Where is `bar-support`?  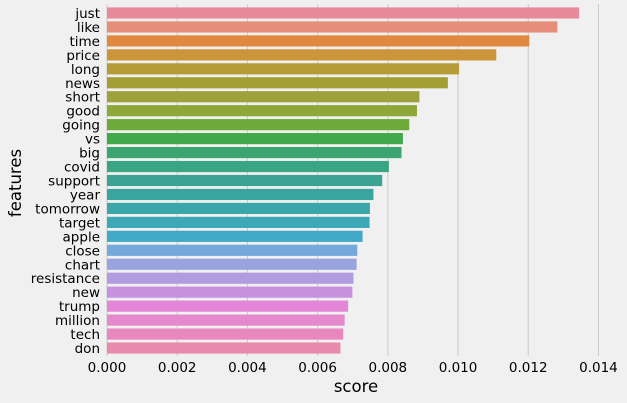 bar-support is located at coordinates (245, 180).